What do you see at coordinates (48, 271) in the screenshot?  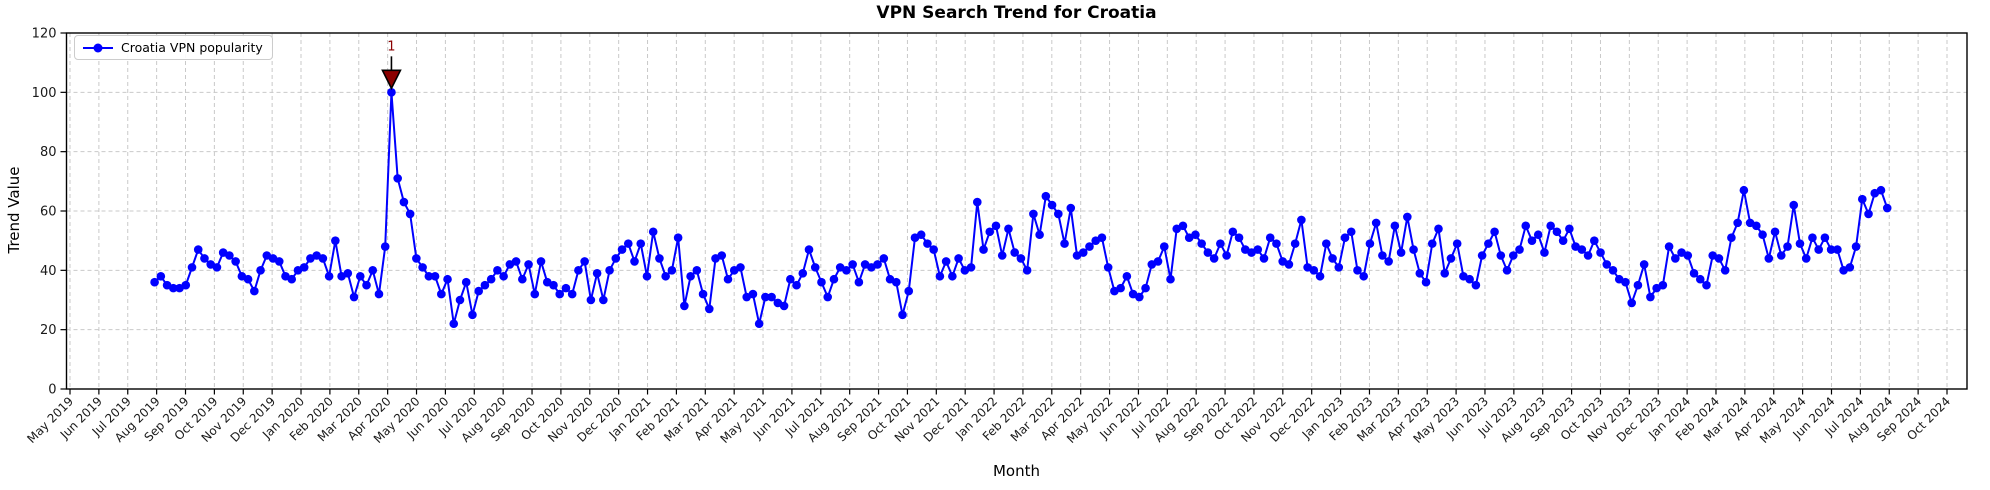 I see `y-tick-label: 40` at bounding box center [48, 271].